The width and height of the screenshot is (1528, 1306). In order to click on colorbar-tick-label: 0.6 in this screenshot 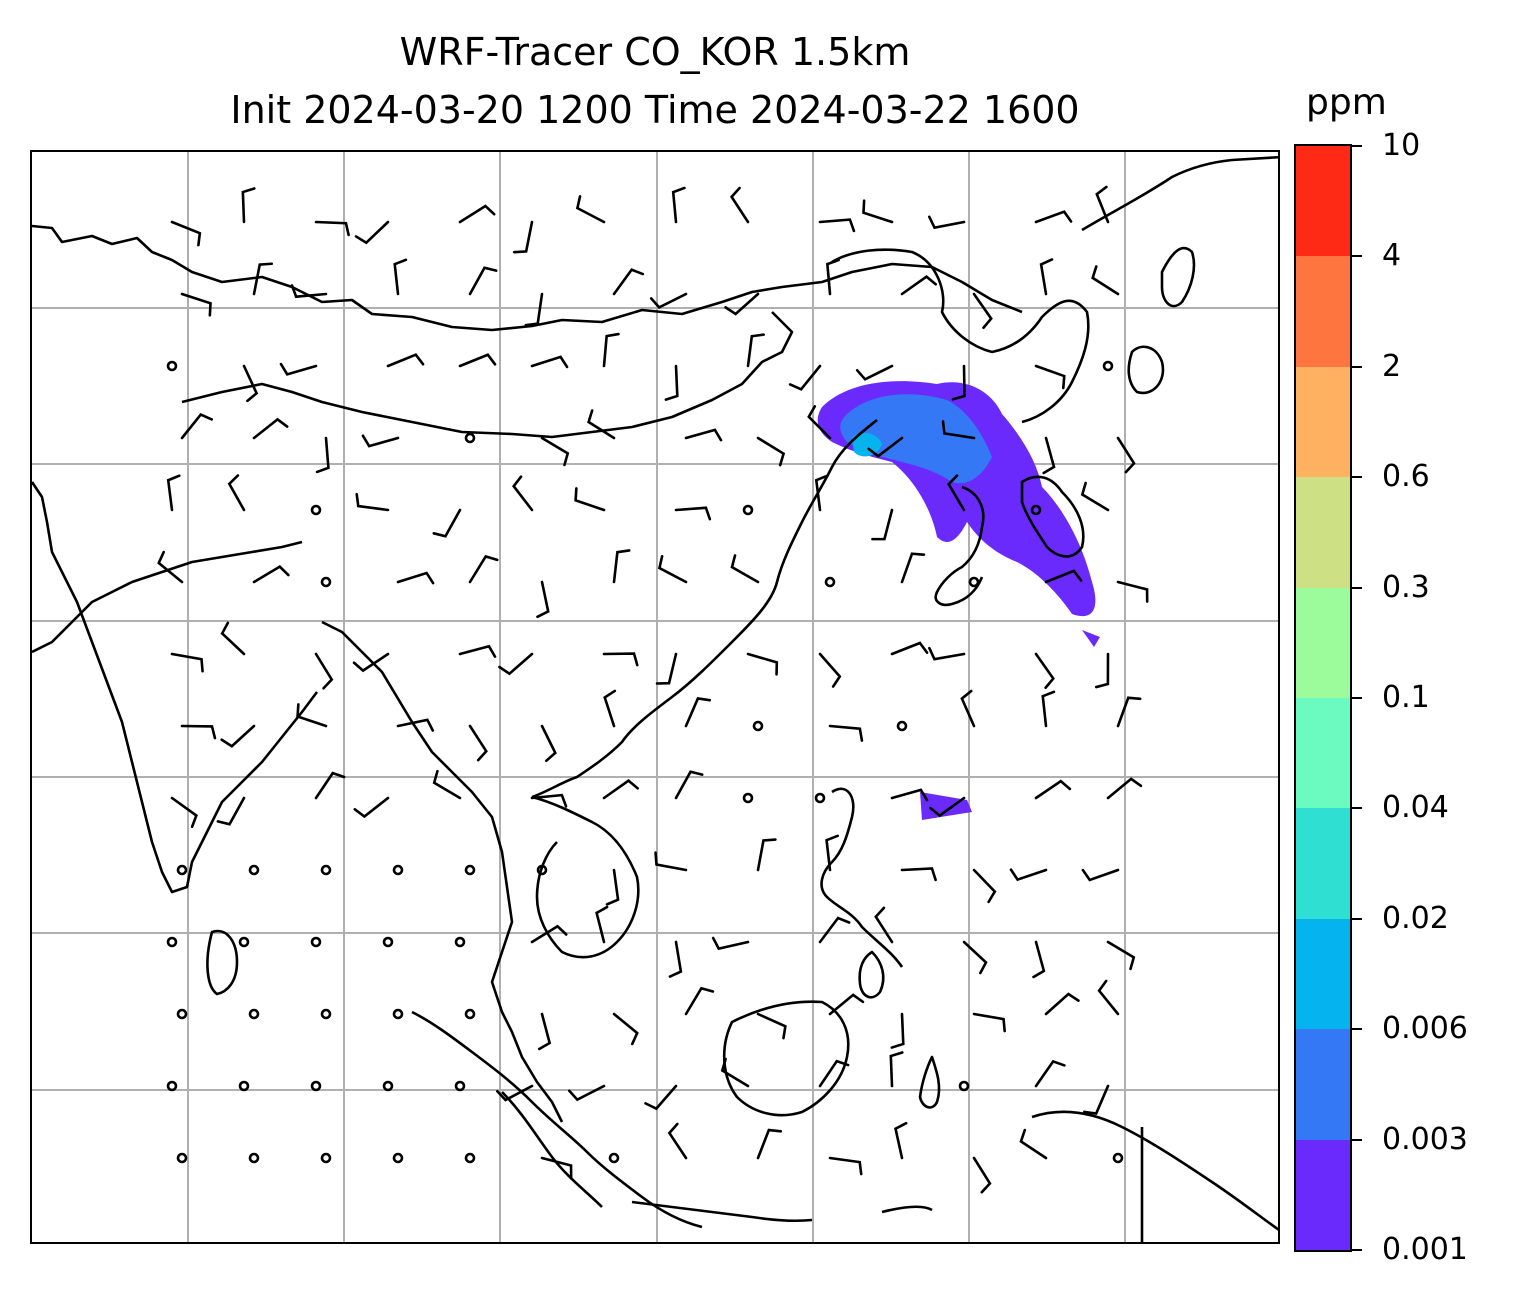, I will do `click(1406, 477)`.